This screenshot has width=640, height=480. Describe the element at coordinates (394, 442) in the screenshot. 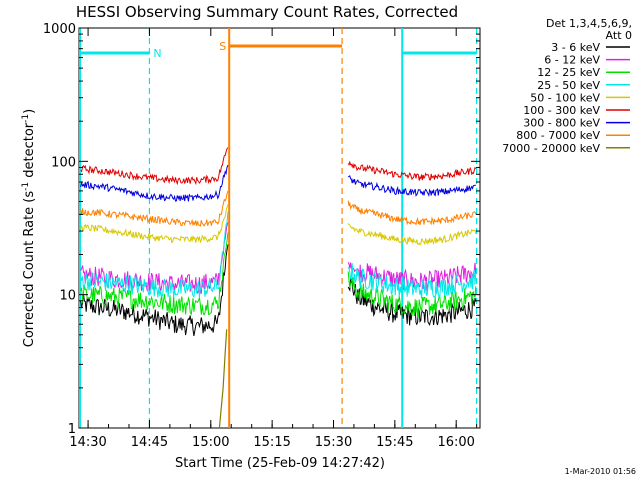

I see `x-tick-label-5: 15:45` at that location.